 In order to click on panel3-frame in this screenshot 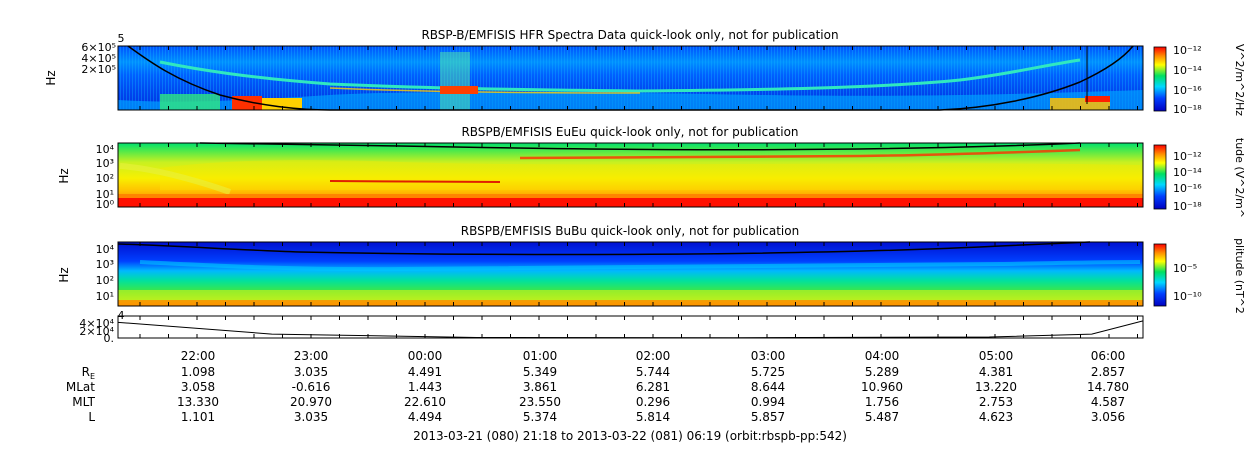, I will do `click(630, 274)`.